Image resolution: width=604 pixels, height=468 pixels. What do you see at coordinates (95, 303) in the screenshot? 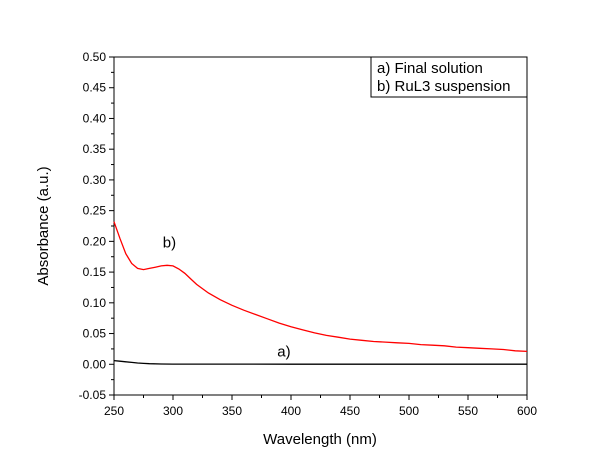
I see `y-tick-label: 0.10` at bounding box center [95, 303].